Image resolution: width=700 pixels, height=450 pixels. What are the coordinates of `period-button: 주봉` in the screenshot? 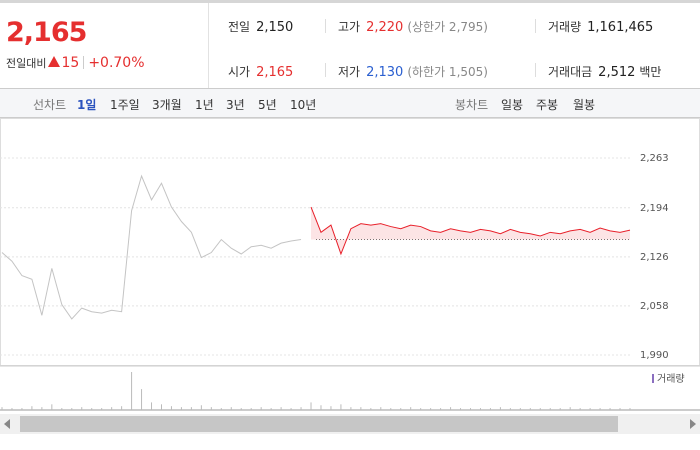 It's located at (547, 105).